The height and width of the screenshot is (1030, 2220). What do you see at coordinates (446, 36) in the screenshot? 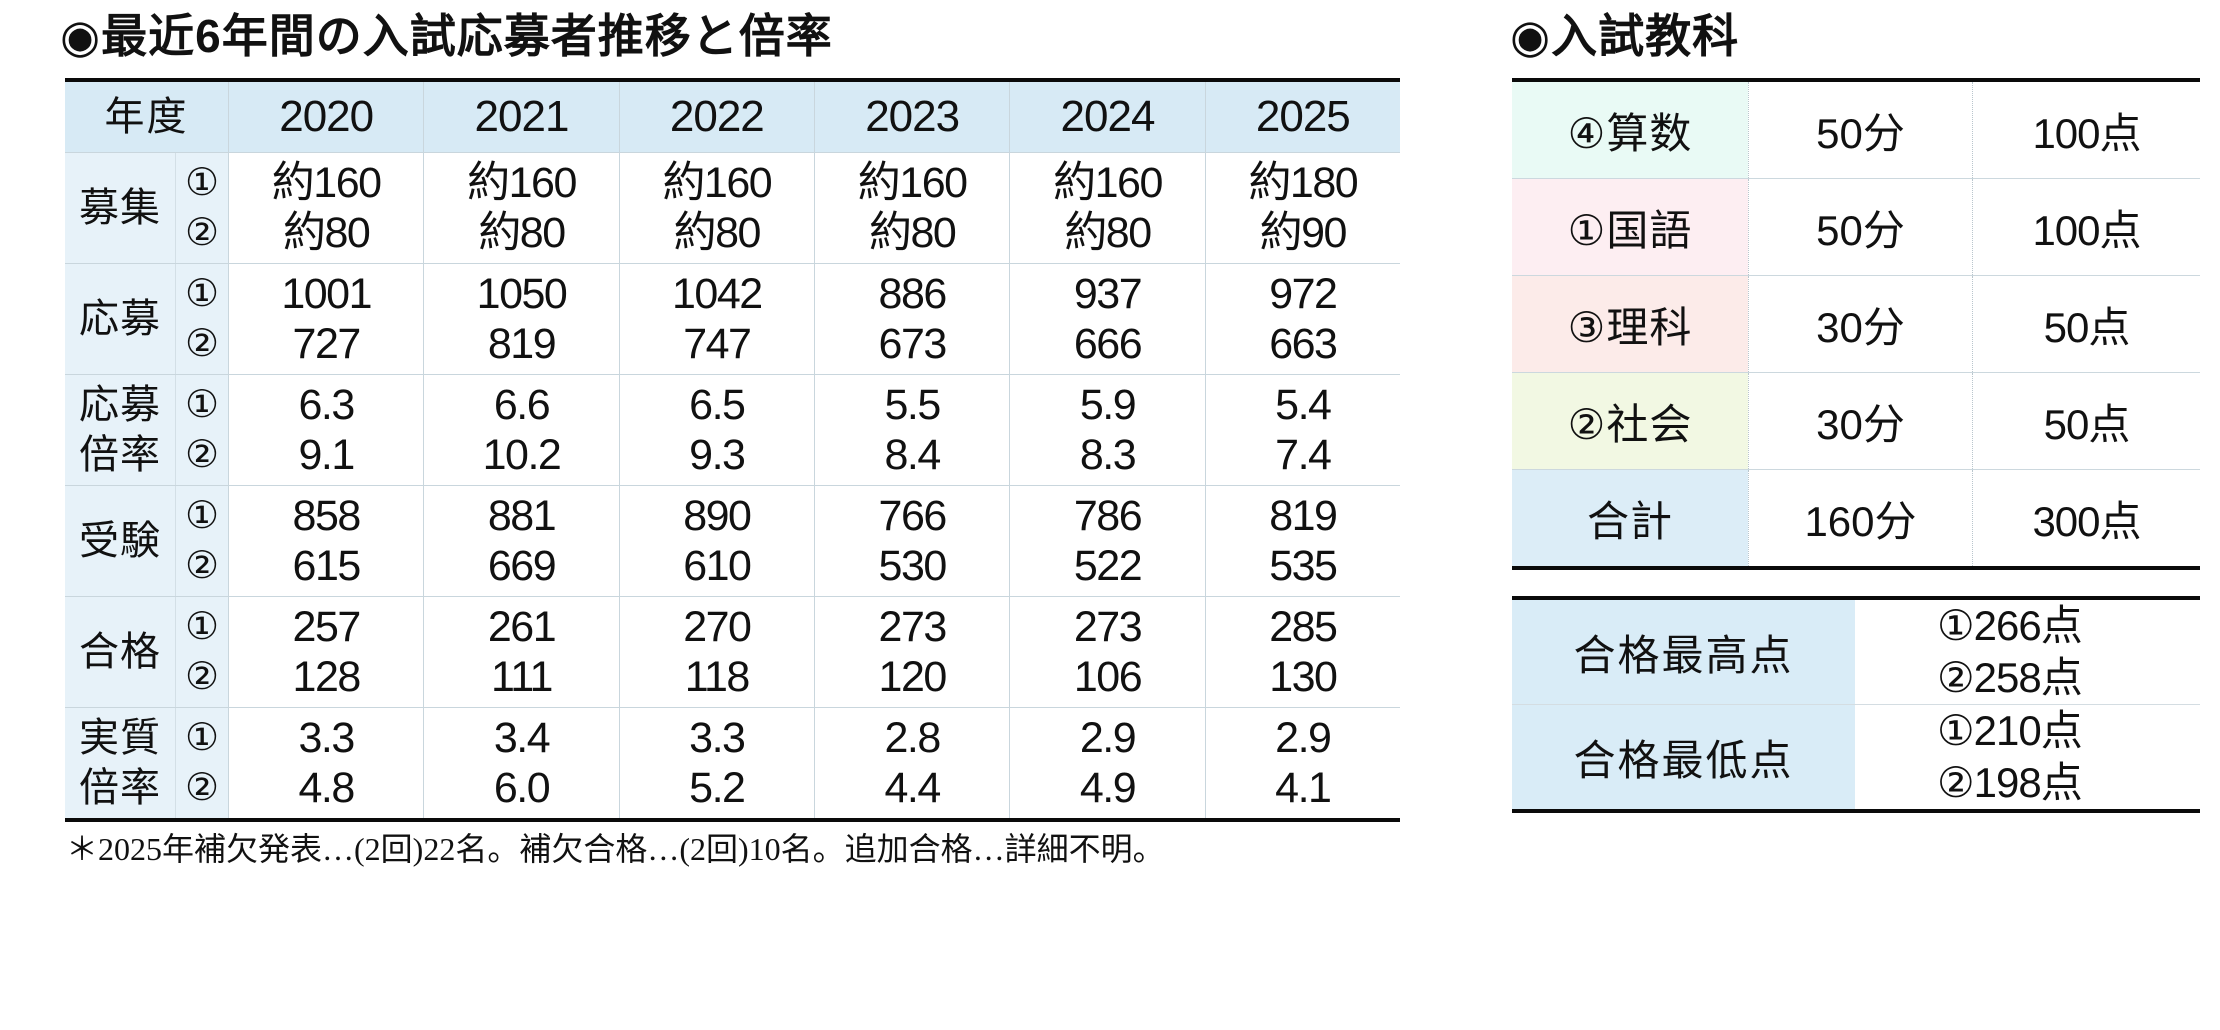
I see `applicants-table-title: ◉最近6年間の入試応募者推移と倍率` at bounding box center [446, 36].